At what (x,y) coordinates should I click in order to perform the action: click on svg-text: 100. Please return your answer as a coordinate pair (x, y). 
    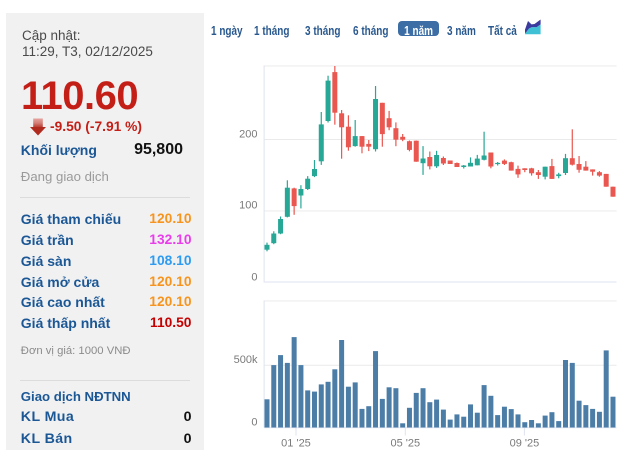
    Looking at the image, I should click on (248, 206).